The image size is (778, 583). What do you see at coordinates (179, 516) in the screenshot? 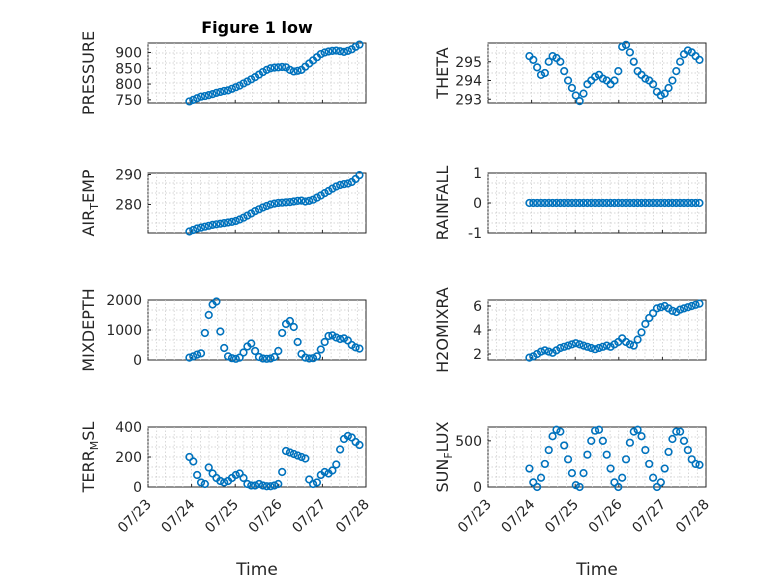
I see `x-tick-label: 07/24` at bounding box center [179, 516].